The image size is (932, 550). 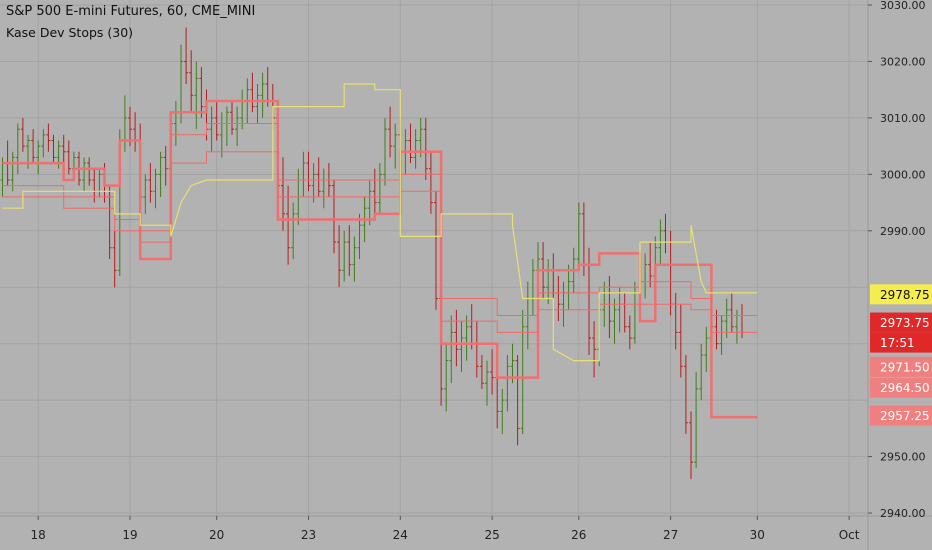 I want to click on price-label: 2971.50, so click(x=901, y=366).